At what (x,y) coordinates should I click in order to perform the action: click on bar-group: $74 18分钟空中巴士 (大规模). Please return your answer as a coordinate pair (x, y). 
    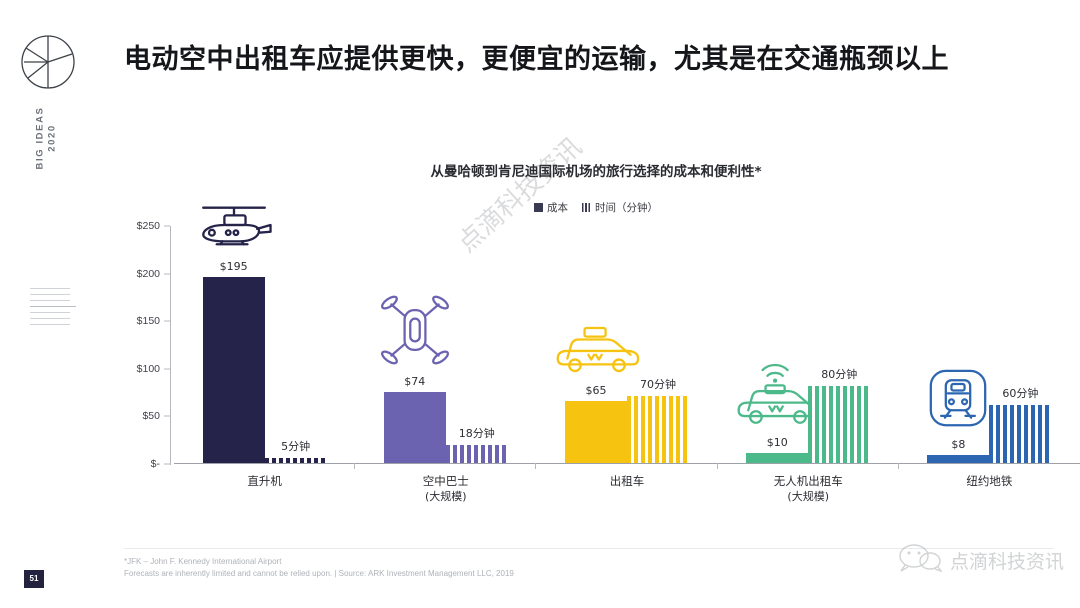
    Looking at the image, I should click on (446, 364).